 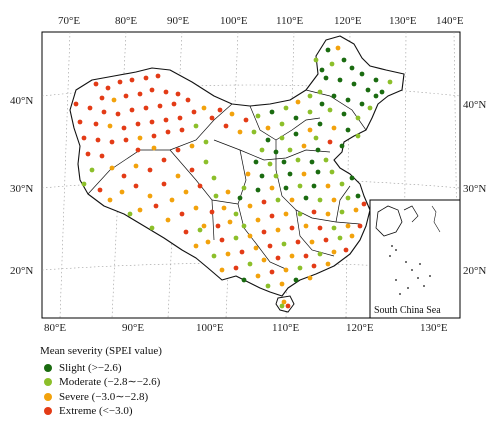 What do you see at coordinates (403, 21) in the screenshot?
I see `tick-top-130e: 130°E` at bounding box center [403, 21].